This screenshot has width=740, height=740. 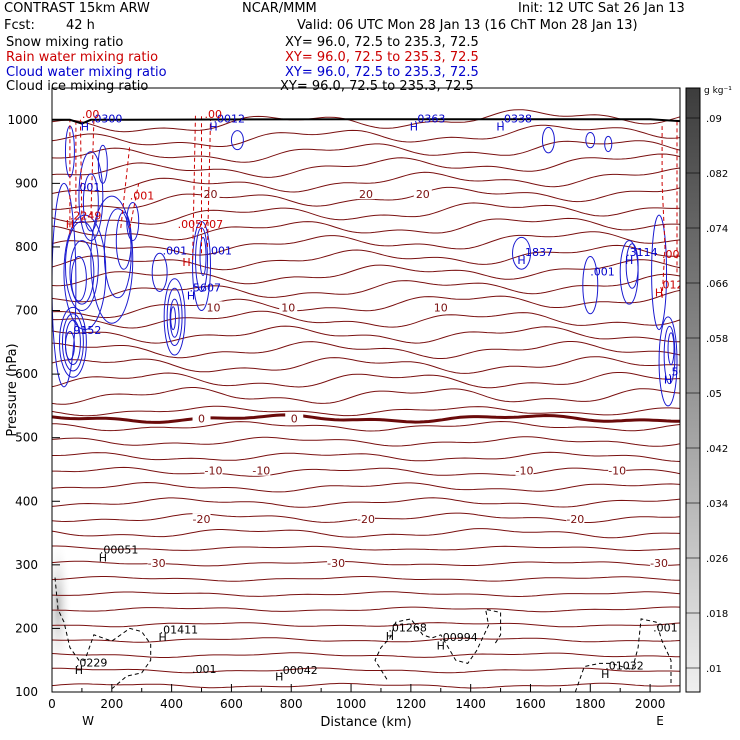 I want to click on temp-contour-label-20: 20, so click(x=423, y=194).